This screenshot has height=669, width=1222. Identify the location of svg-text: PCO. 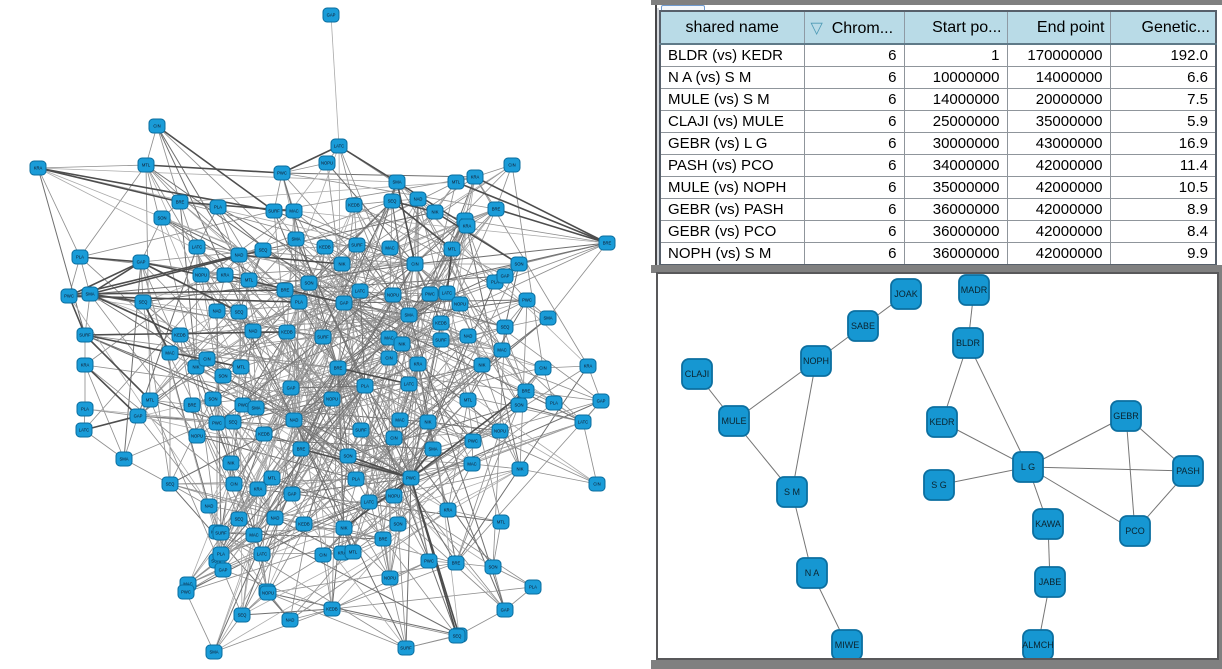
(1135, 531).